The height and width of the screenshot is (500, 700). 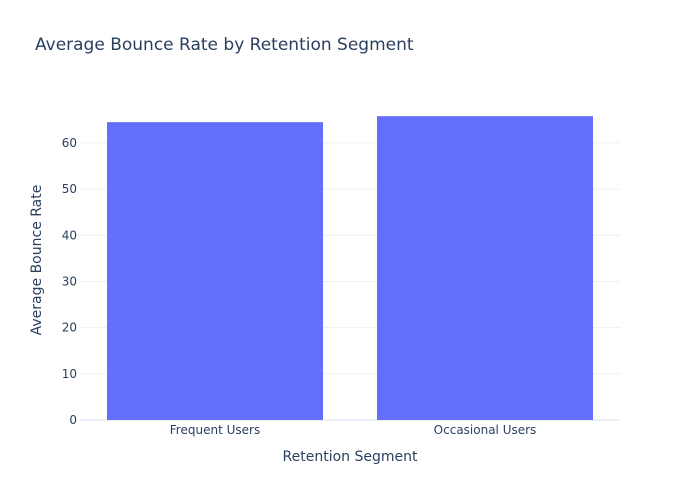 What do you see at coordinates (69, 328) in the screenshot?
I see `y-tick-label: 20` at bounding box center [69, 328].